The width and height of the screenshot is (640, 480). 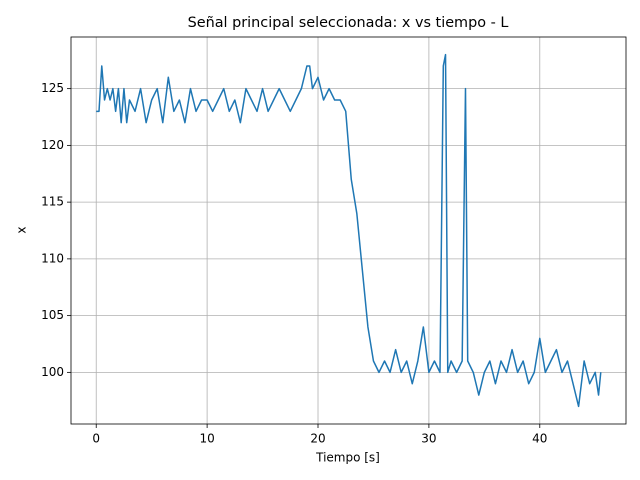 I want to click on x-tick-label: 20, so click(x=317, y=439).